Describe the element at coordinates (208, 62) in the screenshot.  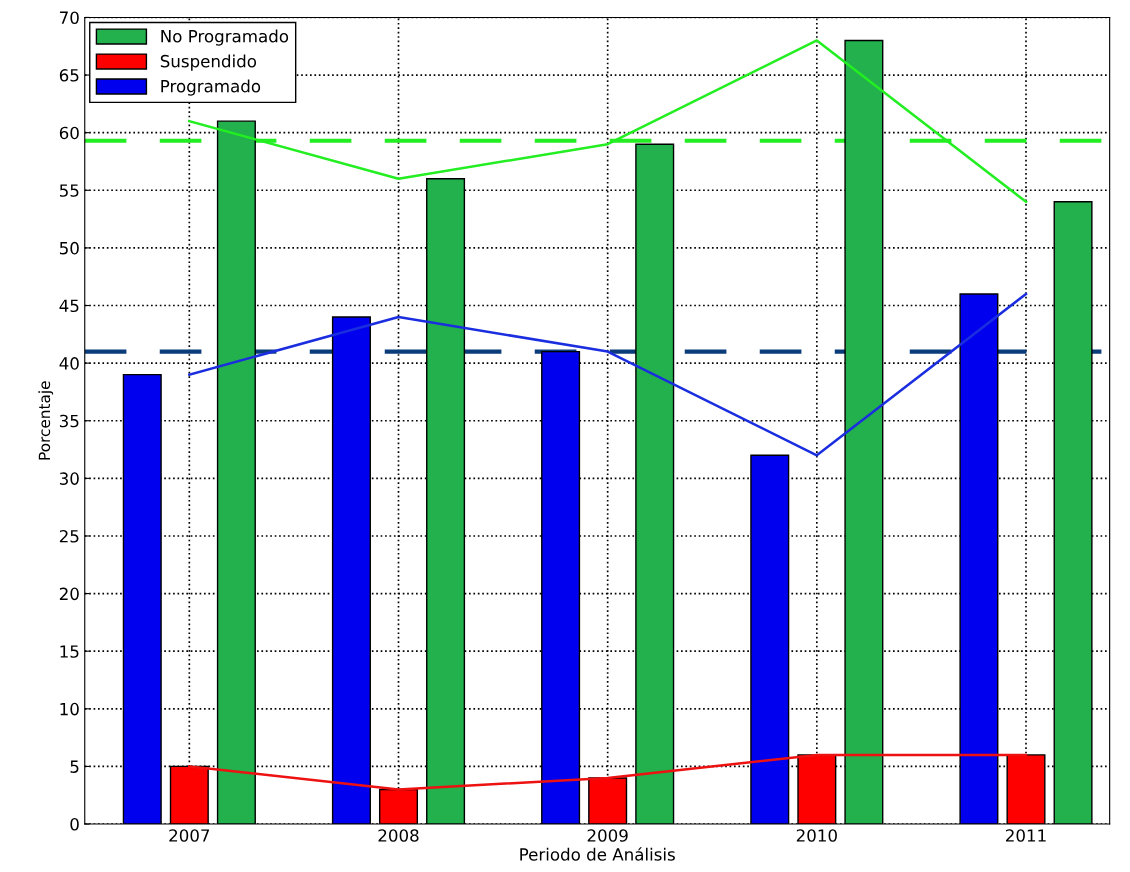
I see `legend-label: Suspendido` at that location.